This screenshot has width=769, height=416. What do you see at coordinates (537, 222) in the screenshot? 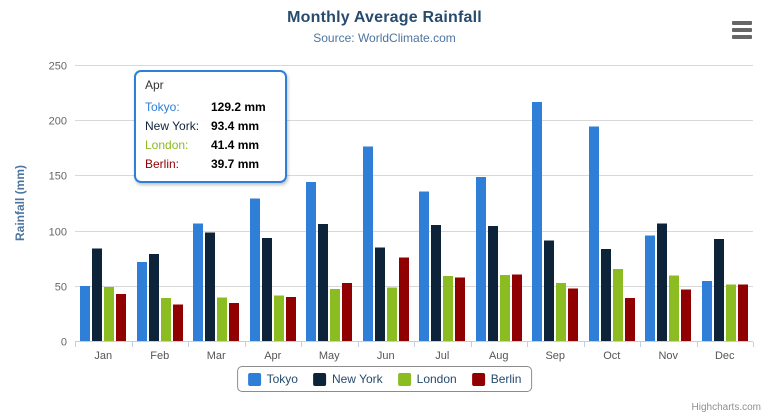
I see `bar-tokyo-sep` at bounding box center [537, 222].